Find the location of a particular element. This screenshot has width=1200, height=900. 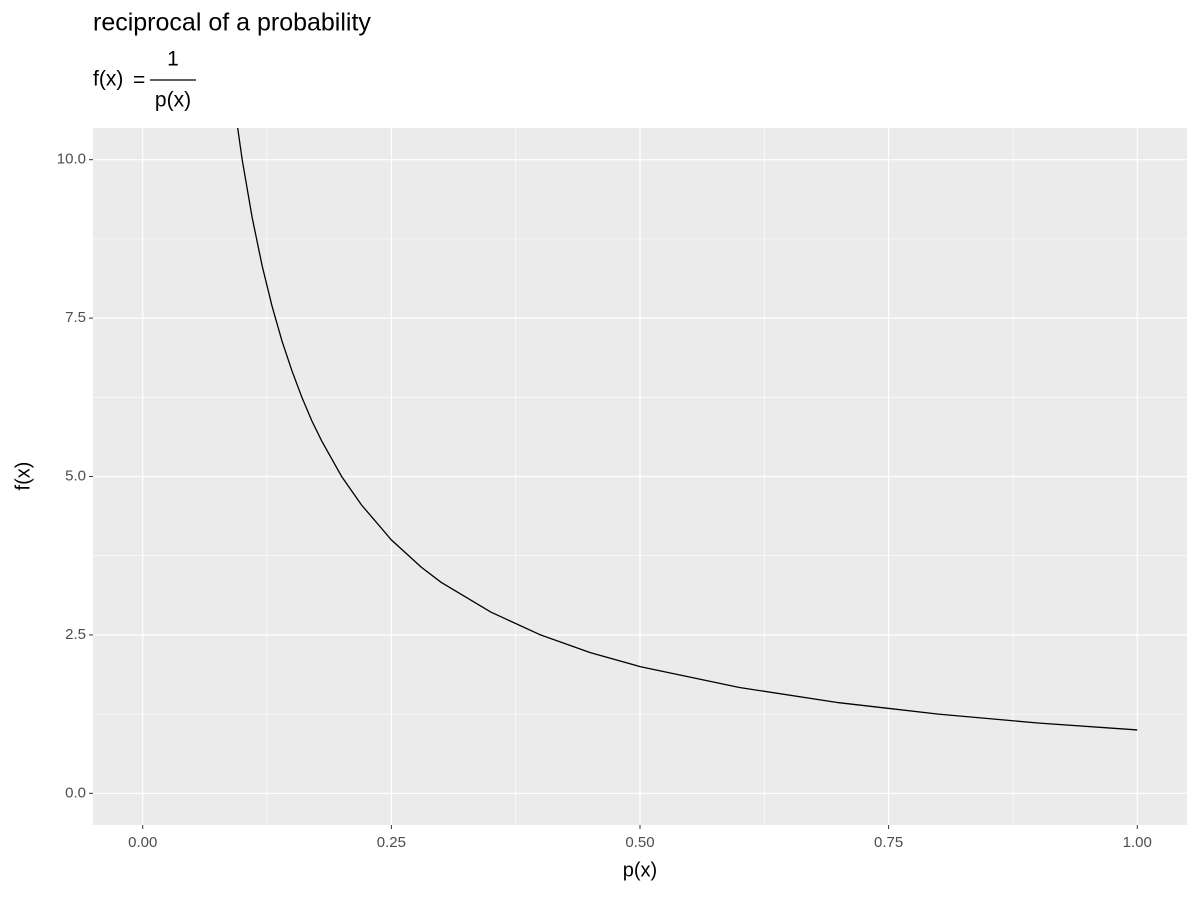

subtitle-numerator: 1 is located at coordinates (173, 59).